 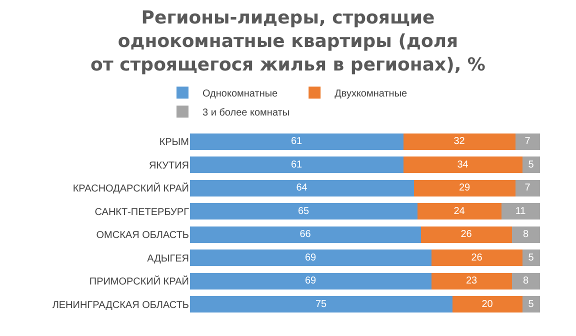 I want to click on data-label: 29, so click(x=464, y=188).